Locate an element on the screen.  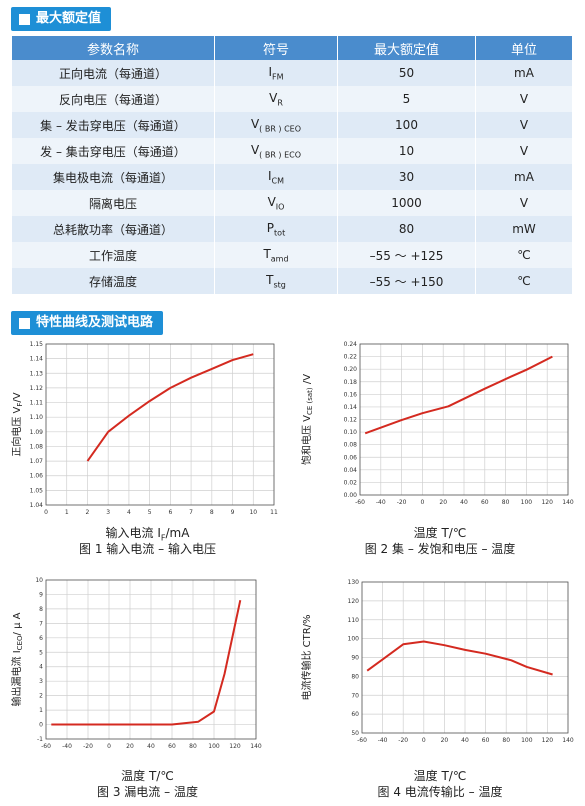
y-tick-label: 0.12 is located at coordinates (351, 420).